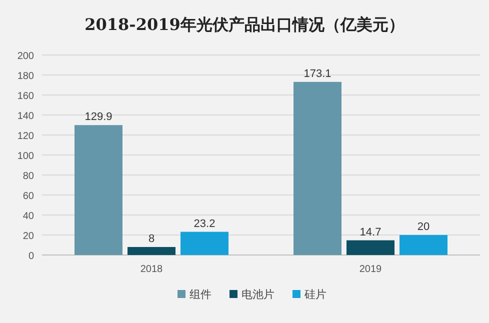 The width and height of the screenshot is (489, 323). Describe the element at coordinates (25, 156) in the screenshot. I see `y-tick-label: 100` at that location.